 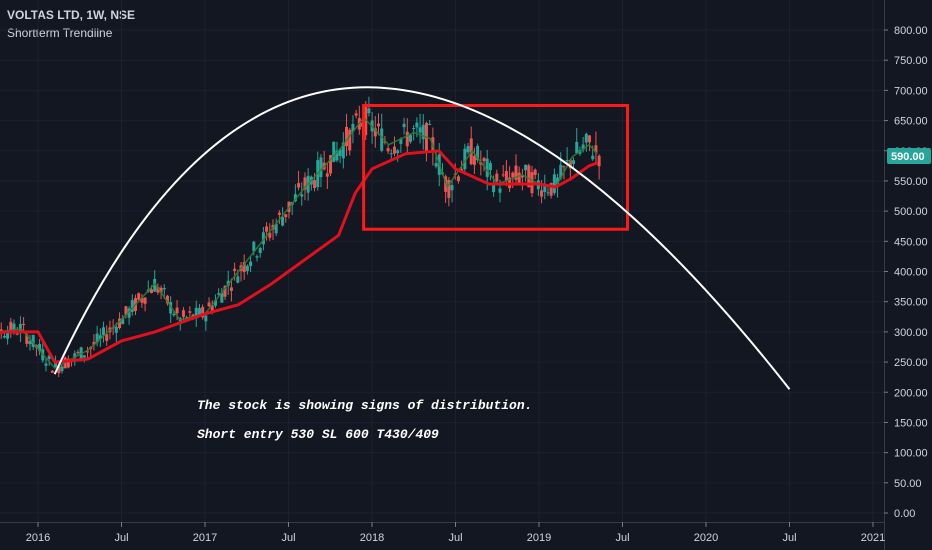 What do you see at coordinates (539, 538) in the screenshot?
I see `x-tick-label: 2019` at bounding box center [539, 538].